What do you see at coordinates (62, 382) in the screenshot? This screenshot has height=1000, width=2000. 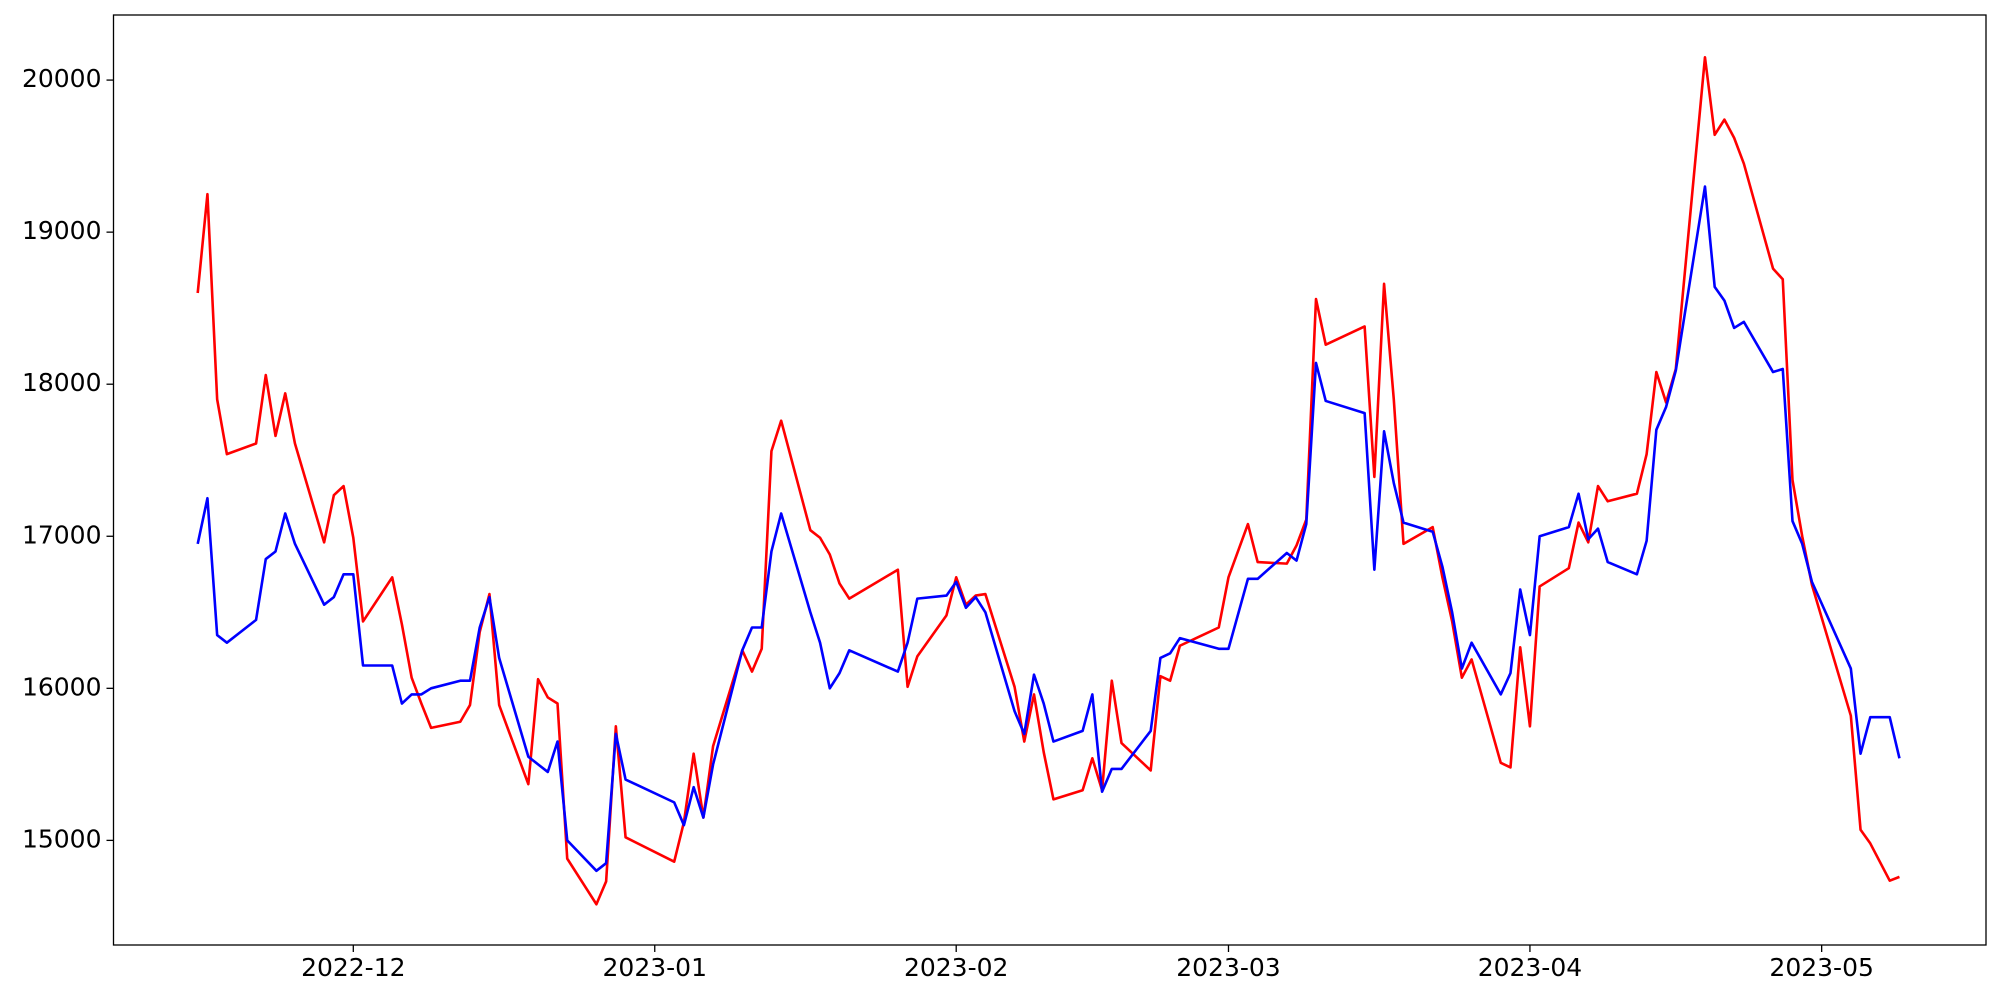 I see `y-tick-label: 18000` at bounding box center [62, 382].